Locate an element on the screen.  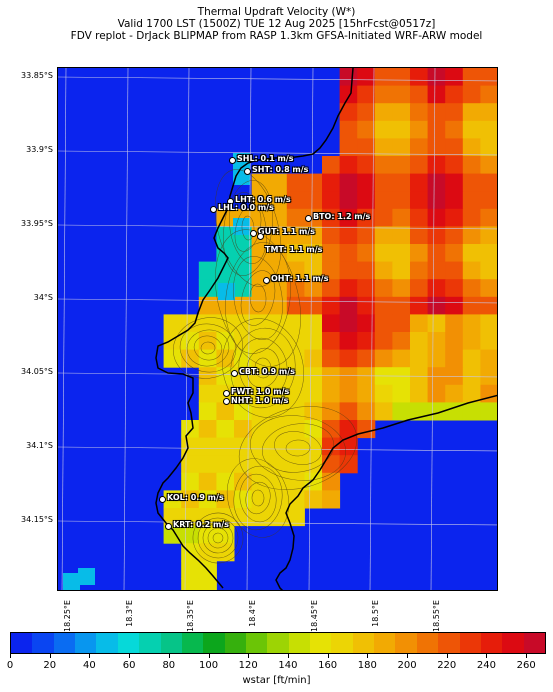
lon-label-18-30: 18.3°E is located at coordinates (129, 613).